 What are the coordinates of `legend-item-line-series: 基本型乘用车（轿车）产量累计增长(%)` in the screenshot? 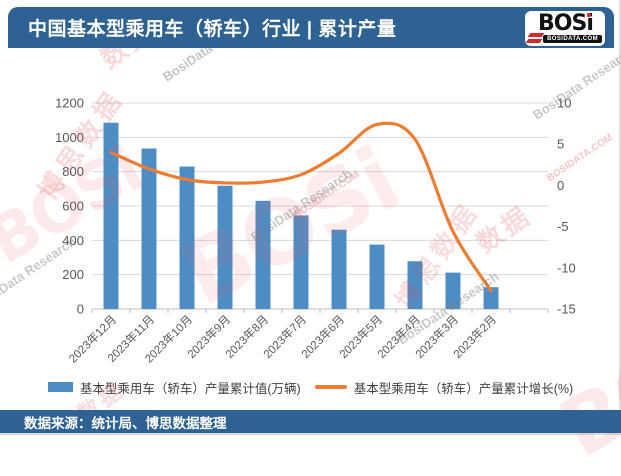 It's located at (444, 387).